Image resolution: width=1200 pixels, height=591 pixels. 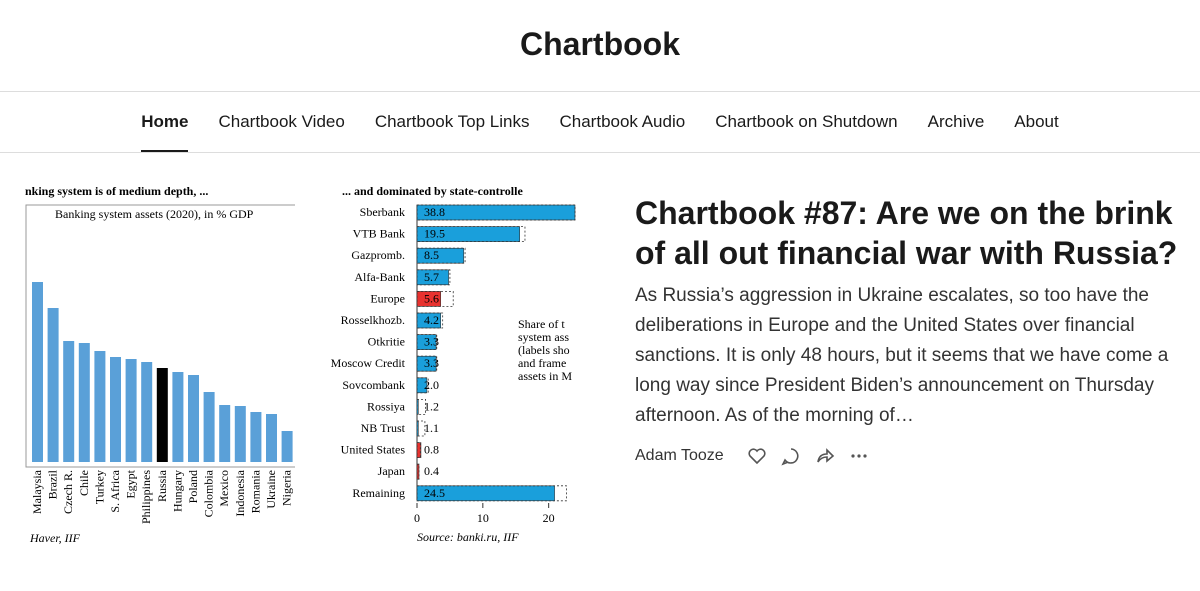 What do you see at coordinates (160, 336) in the screenshot?
I see `plot-frame` at bounding box center [160, 336].